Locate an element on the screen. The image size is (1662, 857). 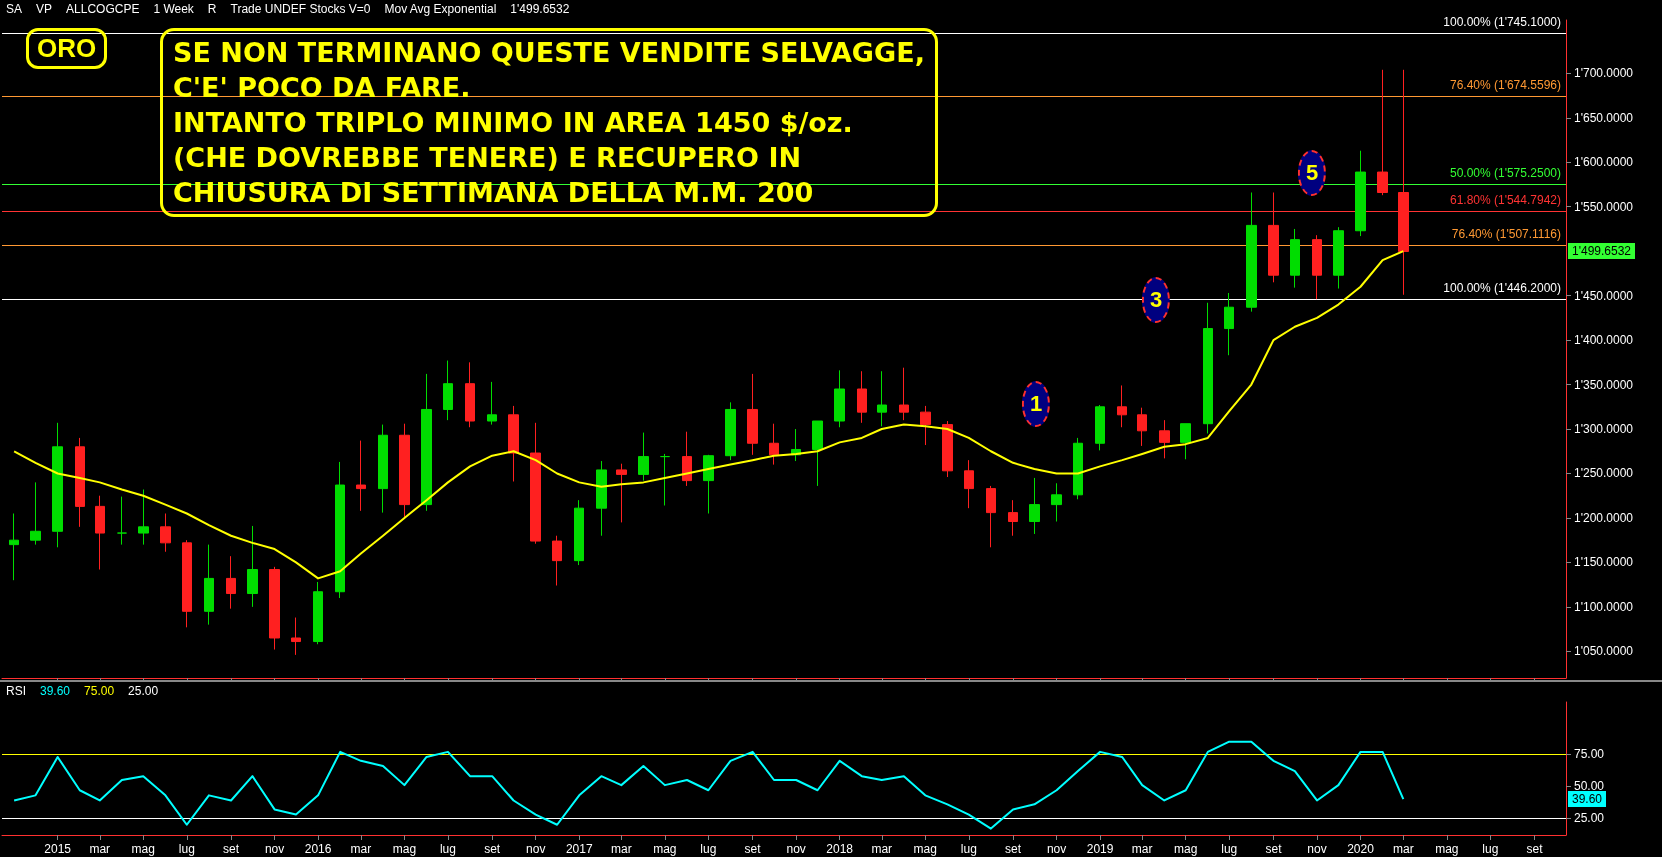
y-tick-label: 1'650.0000 is located at coordinates (1604, 117).